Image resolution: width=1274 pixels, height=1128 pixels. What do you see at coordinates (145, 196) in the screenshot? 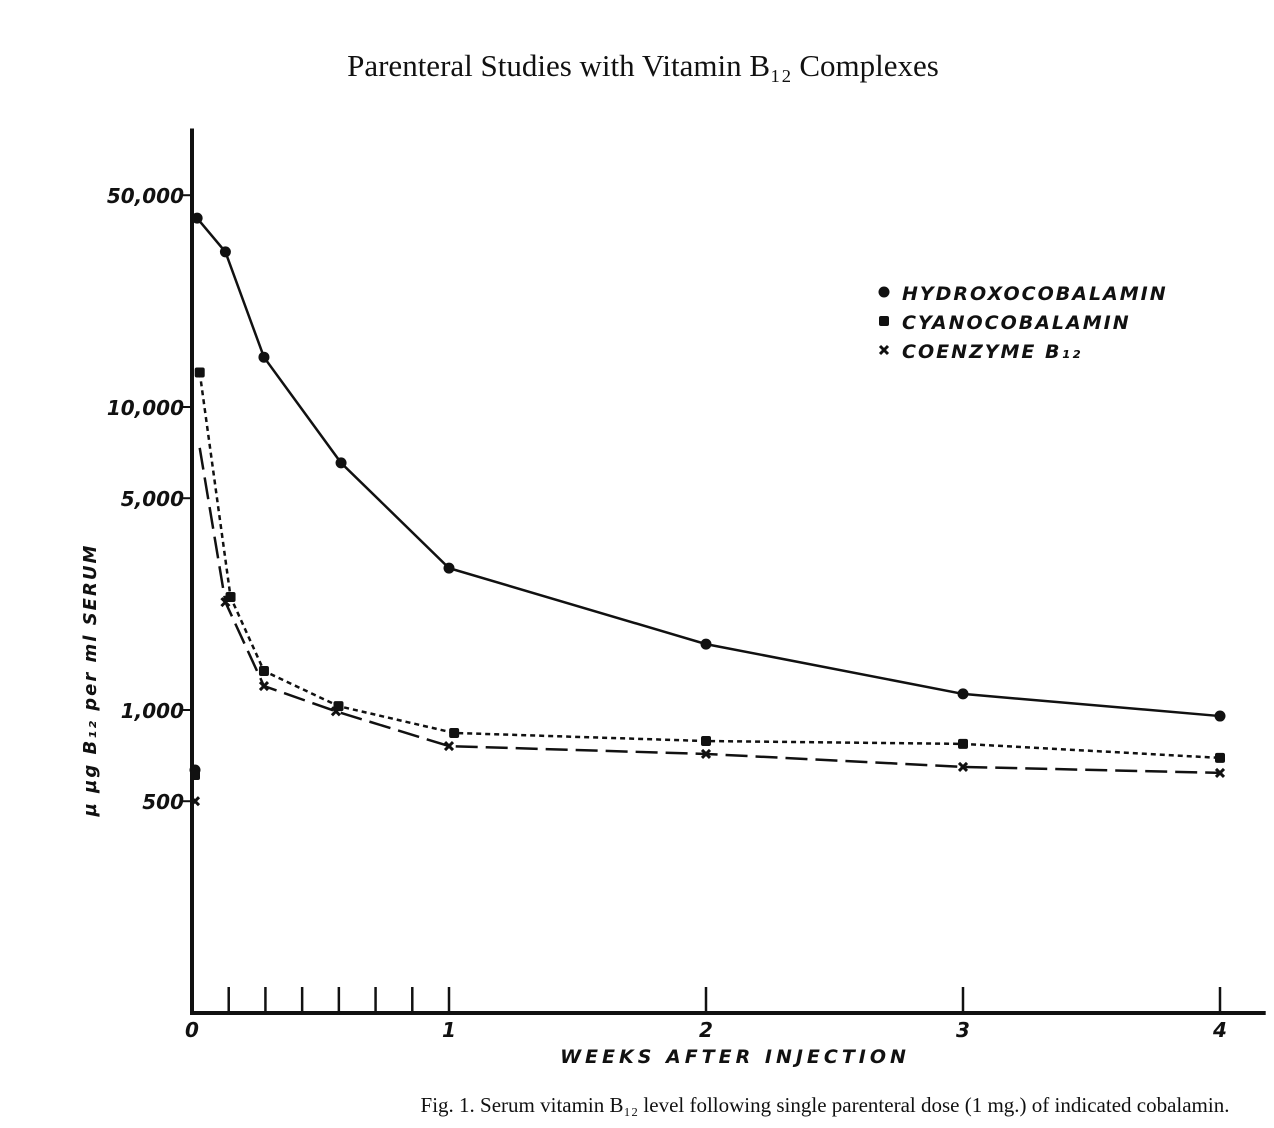
I see `y-tick-label: 50,000` at bounding box center [145, 196].